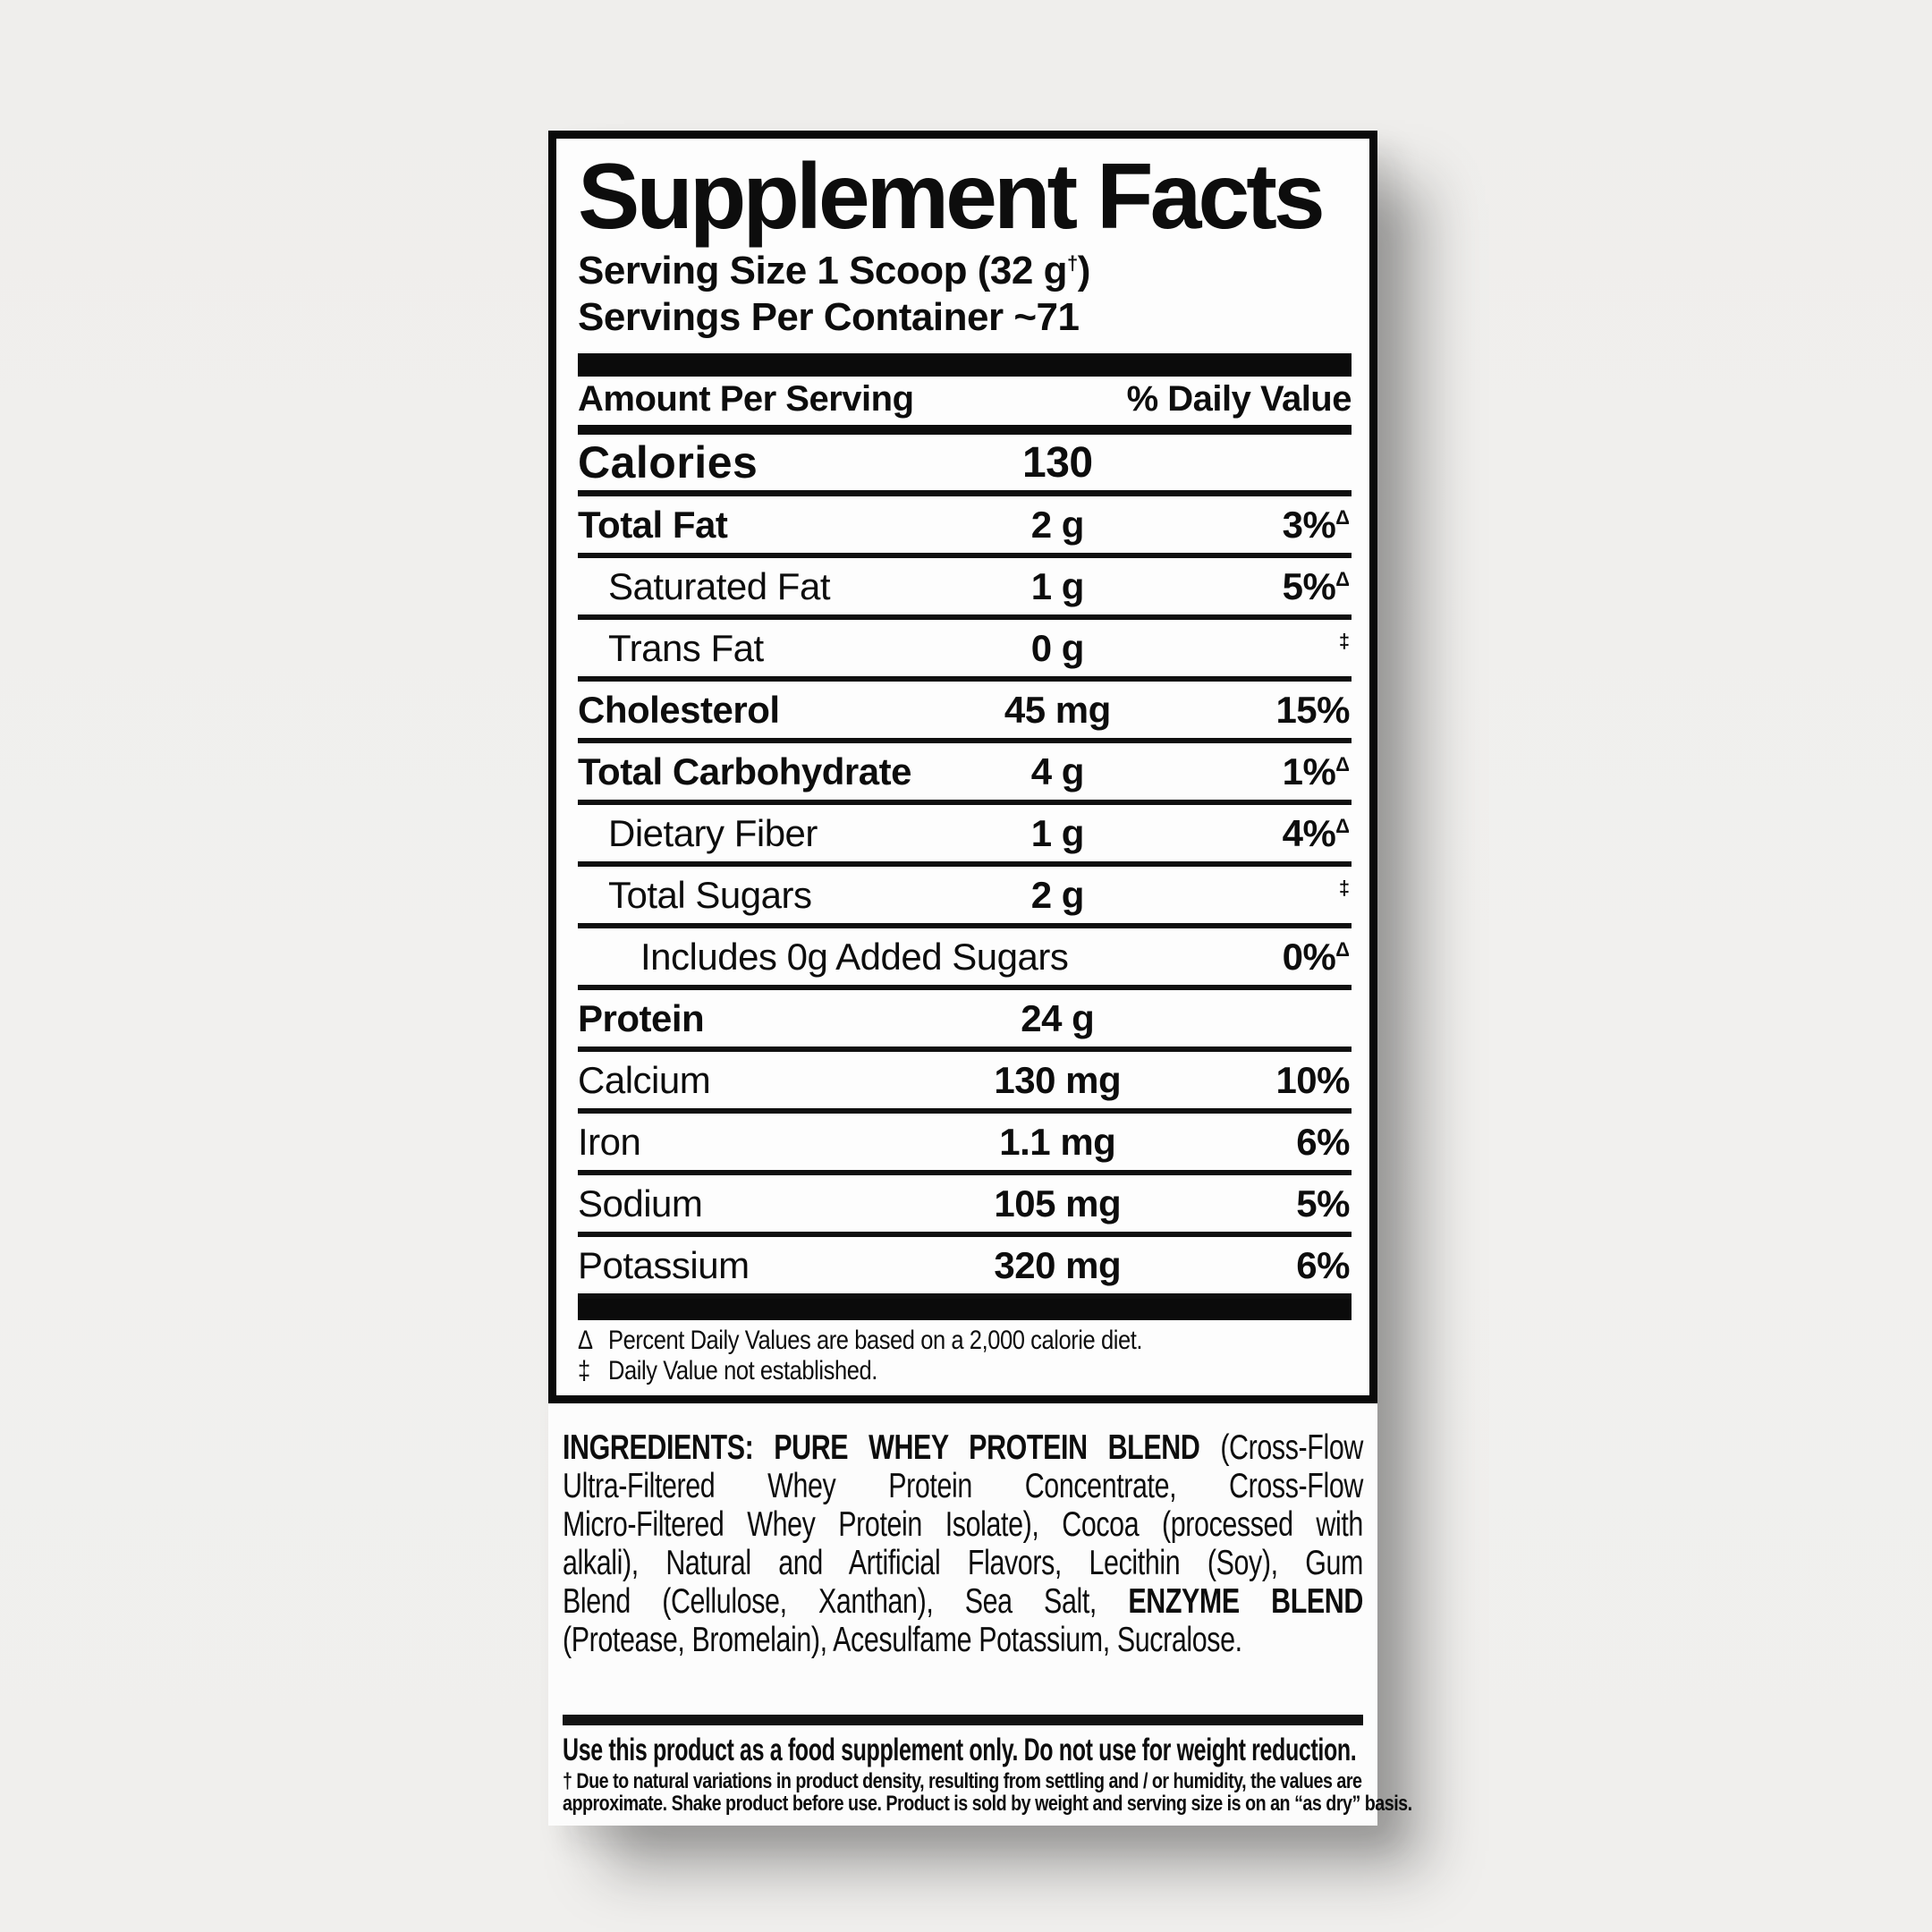  I want to click on nutrient-row-calcium: Calcium 130 mg 10%, so click(965, 1083).